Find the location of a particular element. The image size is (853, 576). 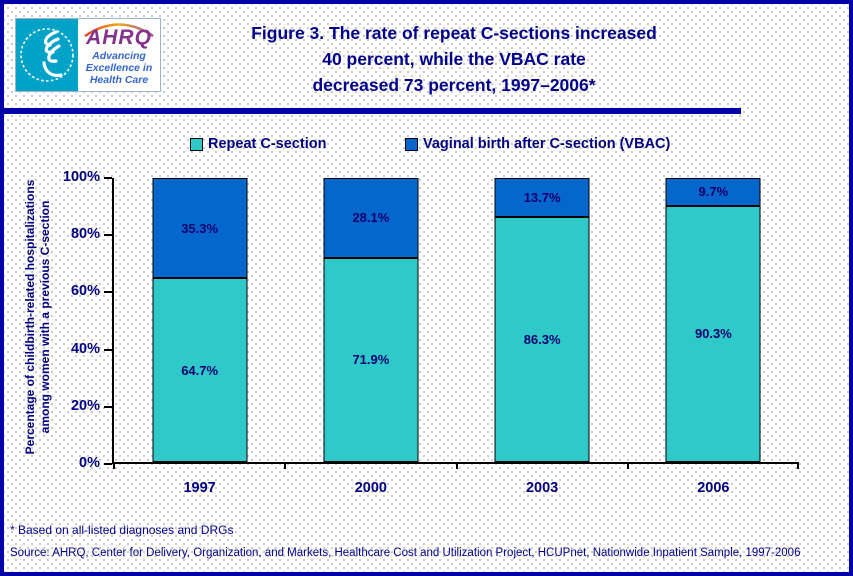

x-category-label: 1997 is located at coordinates (199, 488).